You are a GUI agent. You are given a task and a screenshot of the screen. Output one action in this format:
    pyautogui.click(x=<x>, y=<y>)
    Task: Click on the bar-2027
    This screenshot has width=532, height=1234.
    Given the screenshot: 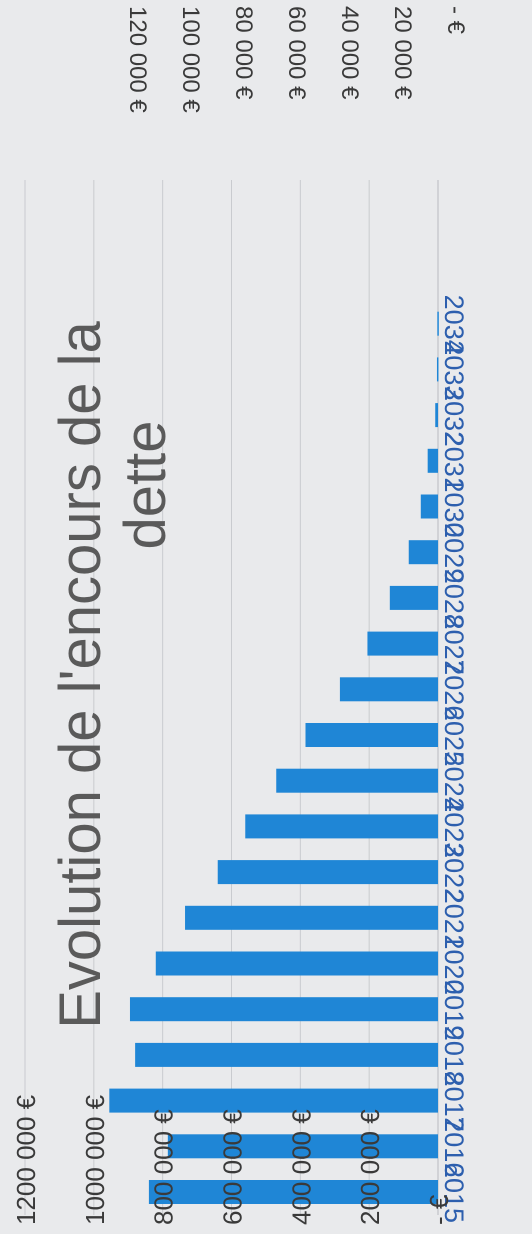 What is the action you would take?
    pyautogui.click(x=402, y=643)
    